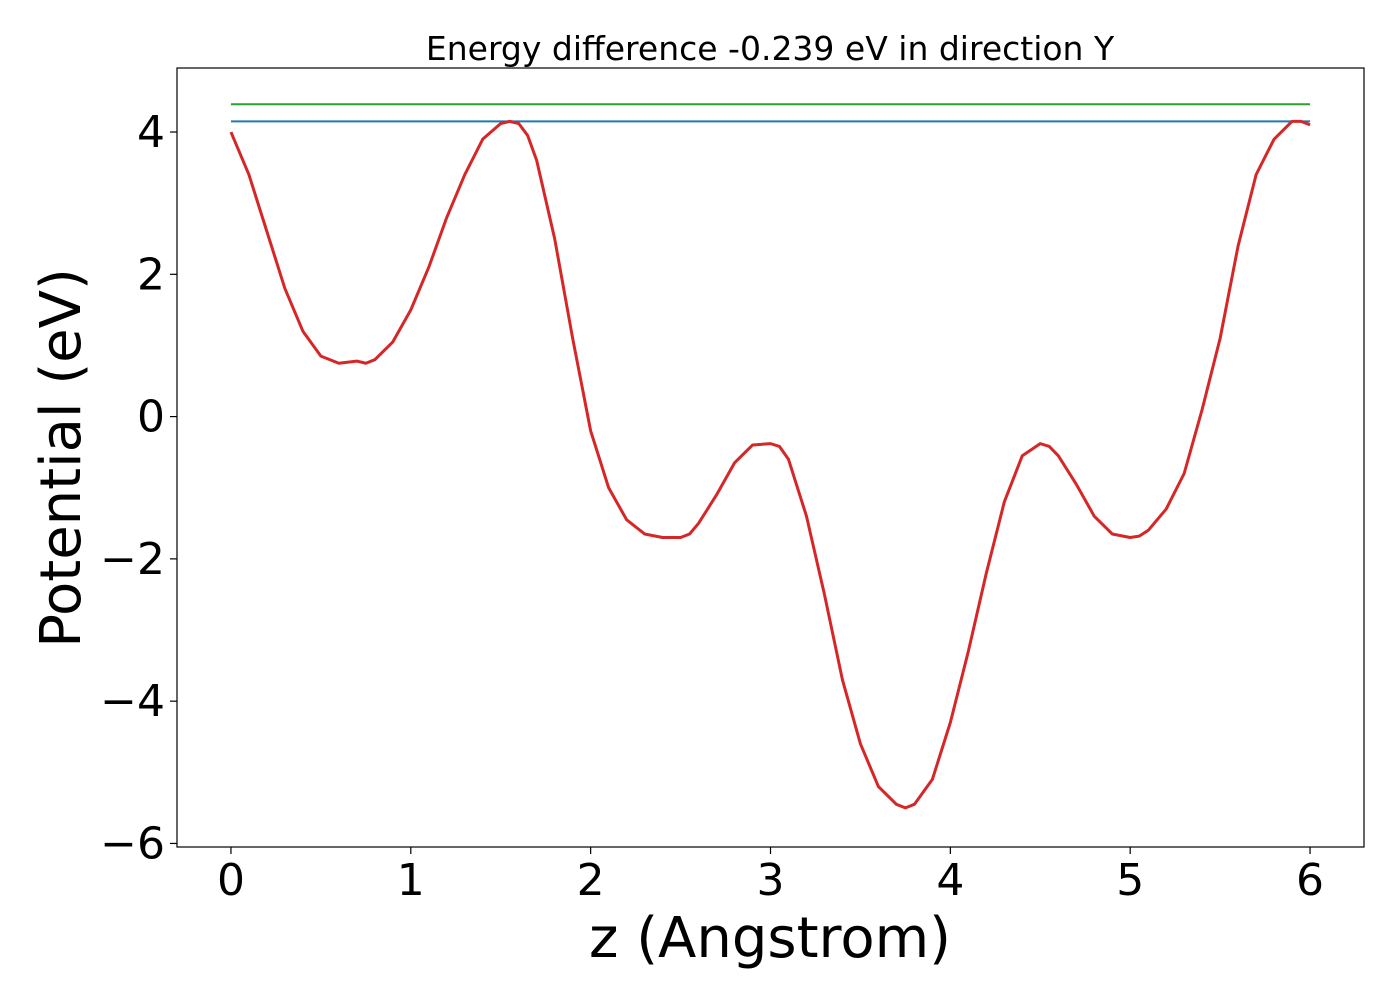 The width and height of the screenshot is (1400, 1000). I want to click on y-tick-label: −2, so click(132, 559).